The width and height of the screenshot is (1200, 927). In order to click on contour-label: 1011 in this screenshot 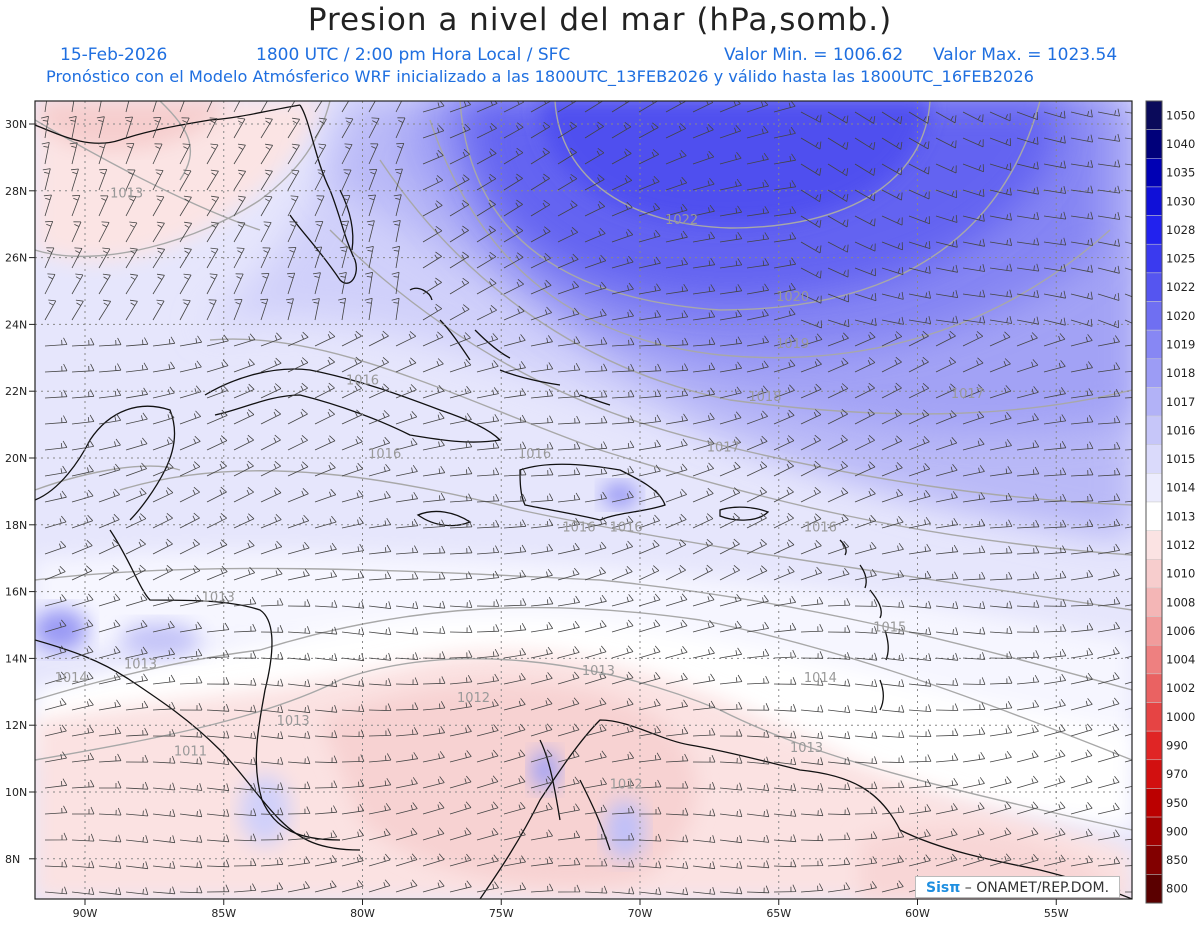, I will do `click(190, 751)`.